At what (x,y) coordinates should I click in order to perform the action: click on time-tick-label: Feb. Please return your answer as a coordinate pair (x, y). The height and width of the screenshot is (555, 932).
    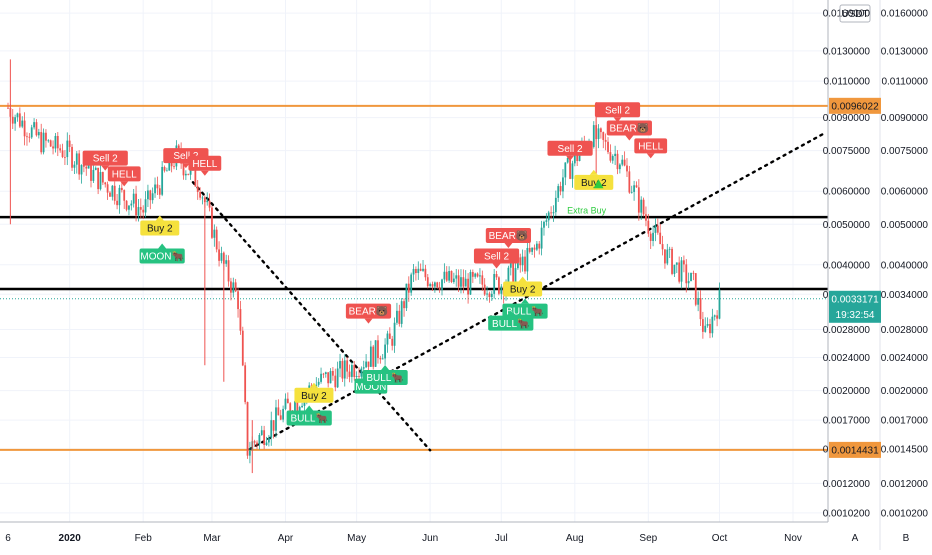
    Looking at the image, I should click on (144, 538).